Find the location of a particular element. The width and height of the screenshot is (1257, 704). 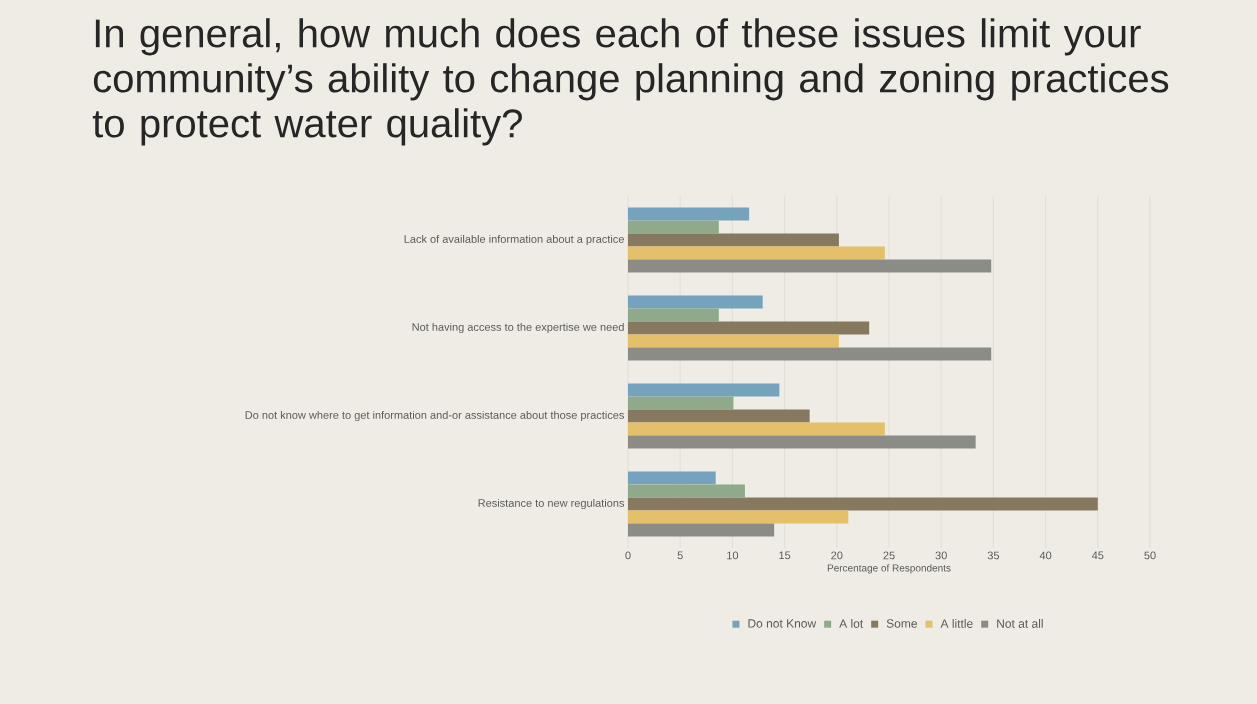

y-tick-label: Lack of available information about a practice is located at coordinates (514, 240).